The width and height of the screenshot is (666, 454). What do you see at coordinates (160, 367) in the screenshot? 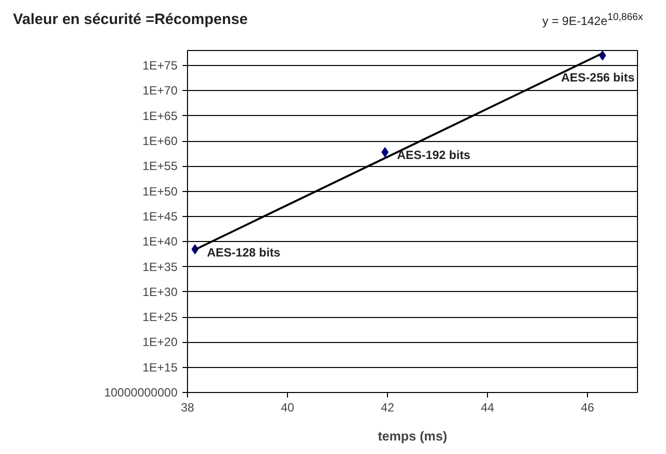
I see `y-tick-label: 1E+15` at bounding box center [160, 367].